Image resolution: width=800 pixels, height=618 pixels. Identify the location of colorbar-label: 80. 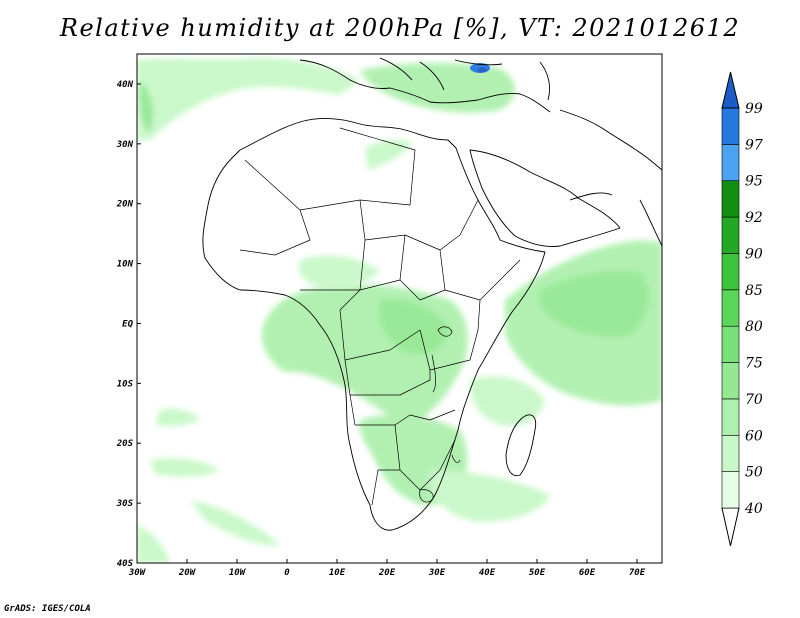
(754, 327).